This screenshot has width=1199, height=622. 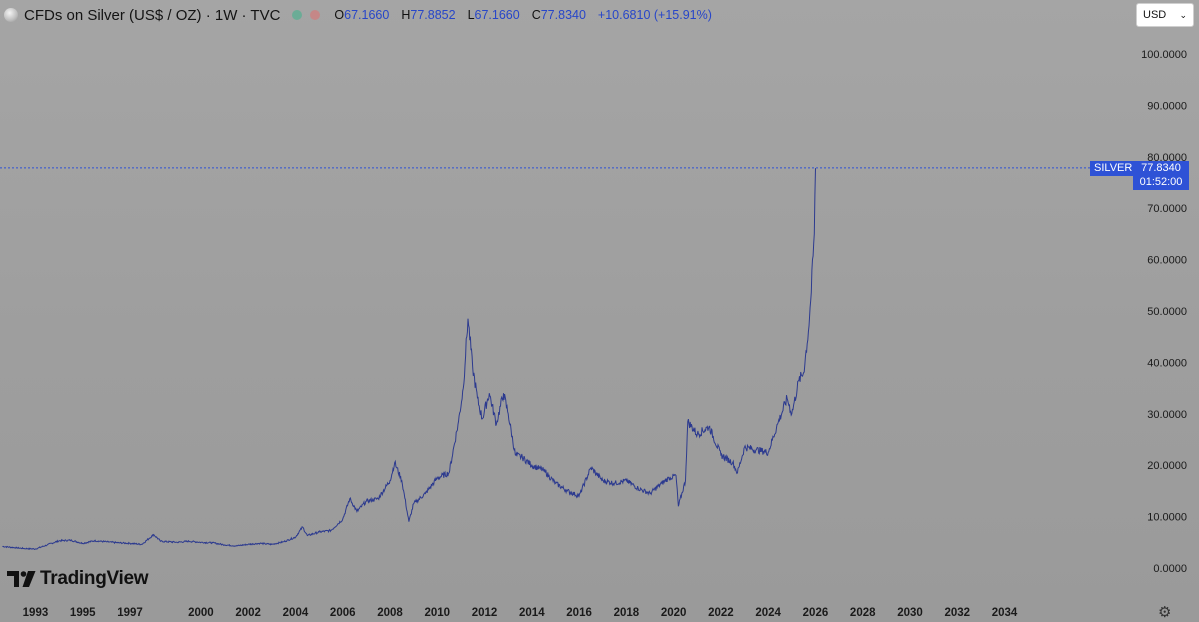 What do you see at coordinates (406, 15) in the screenshot?
I see `high-key: H` at bounding box center [406, 15].